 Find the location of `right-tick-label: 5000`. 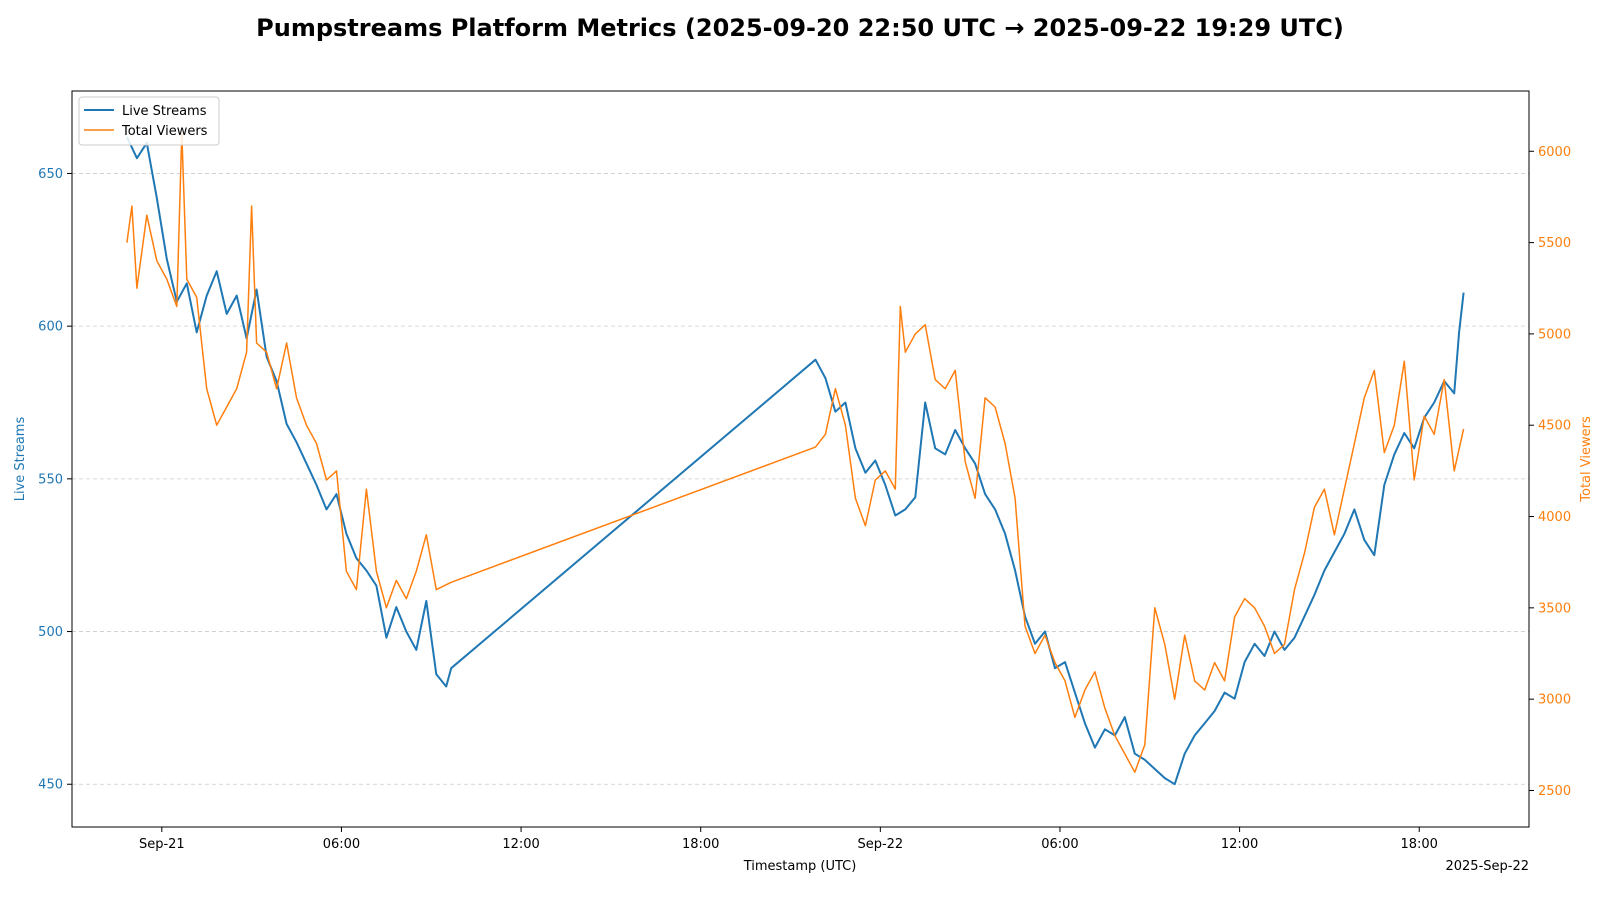

right-tick-label: 5000 is located at coordinates (1554, 334).